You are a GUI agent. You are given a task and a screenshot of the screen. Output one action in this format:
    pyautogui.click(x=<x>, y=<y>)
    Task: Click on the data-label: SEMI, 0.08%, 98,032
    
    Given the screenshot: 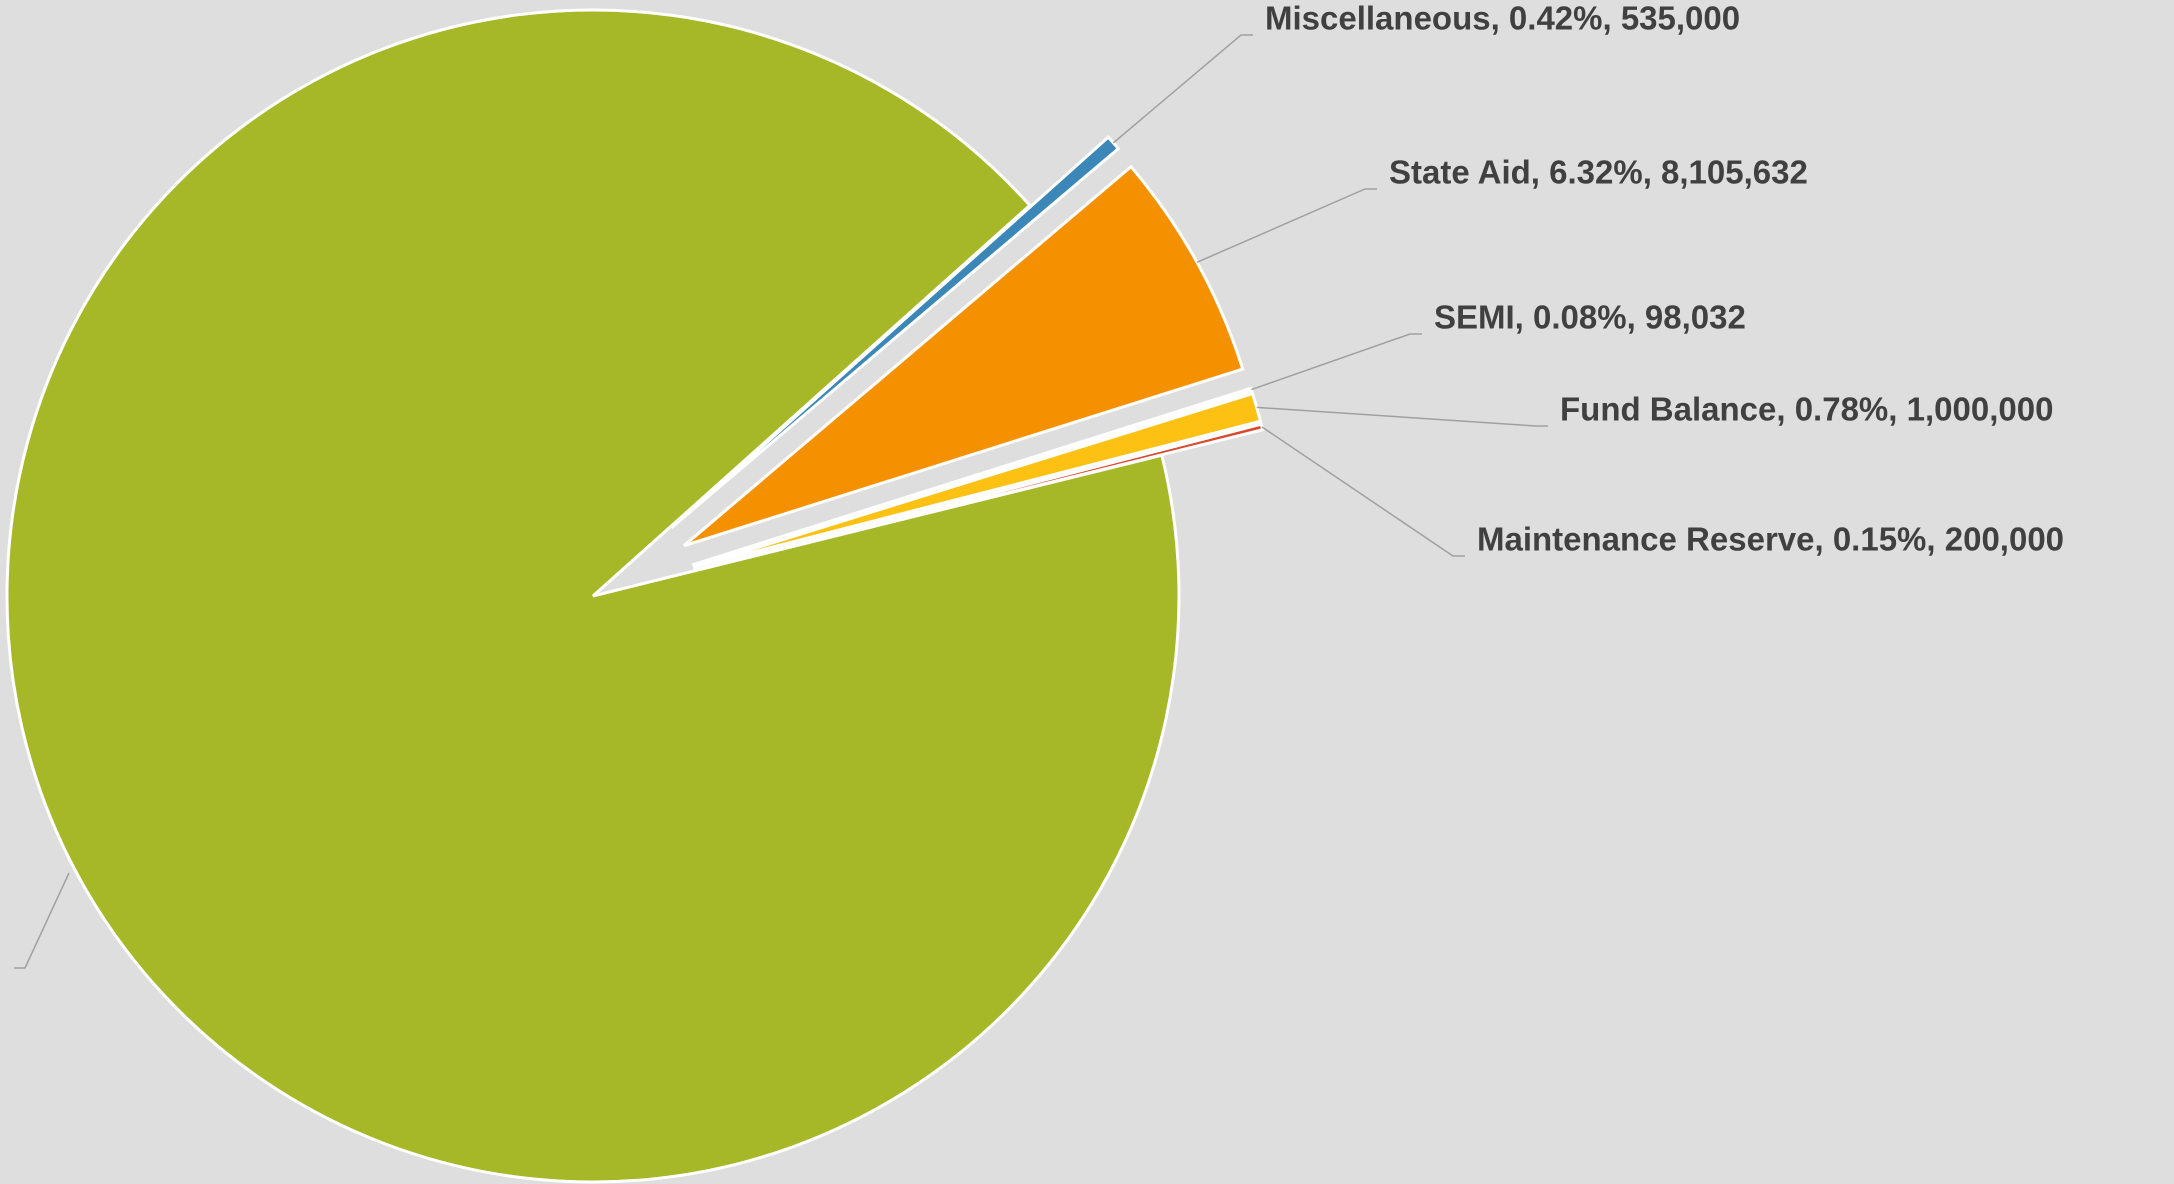 What is the action you would take?
    pyautogui.click(x=1590, y=317)
    